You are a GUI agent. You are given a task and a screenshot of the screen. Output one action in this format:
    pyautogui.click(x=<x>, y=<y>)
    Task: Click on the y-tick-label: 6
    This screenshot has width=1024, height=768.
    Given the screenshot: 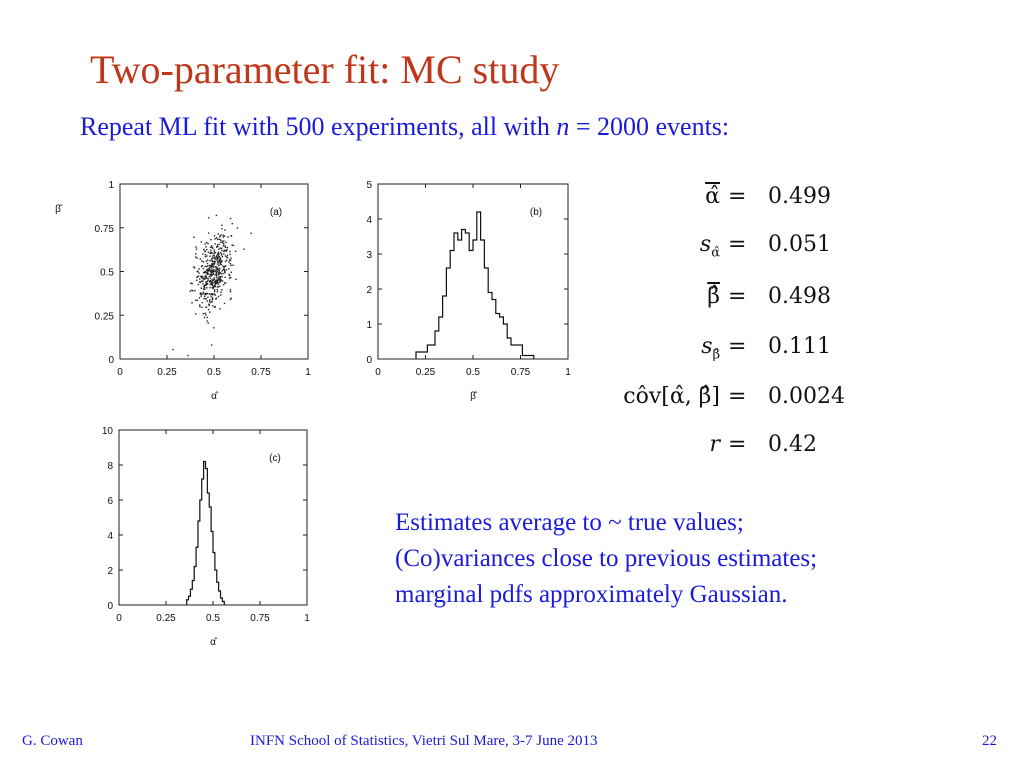 What is the action you would take?
    pyautogui.click(x=110, y=501)
    